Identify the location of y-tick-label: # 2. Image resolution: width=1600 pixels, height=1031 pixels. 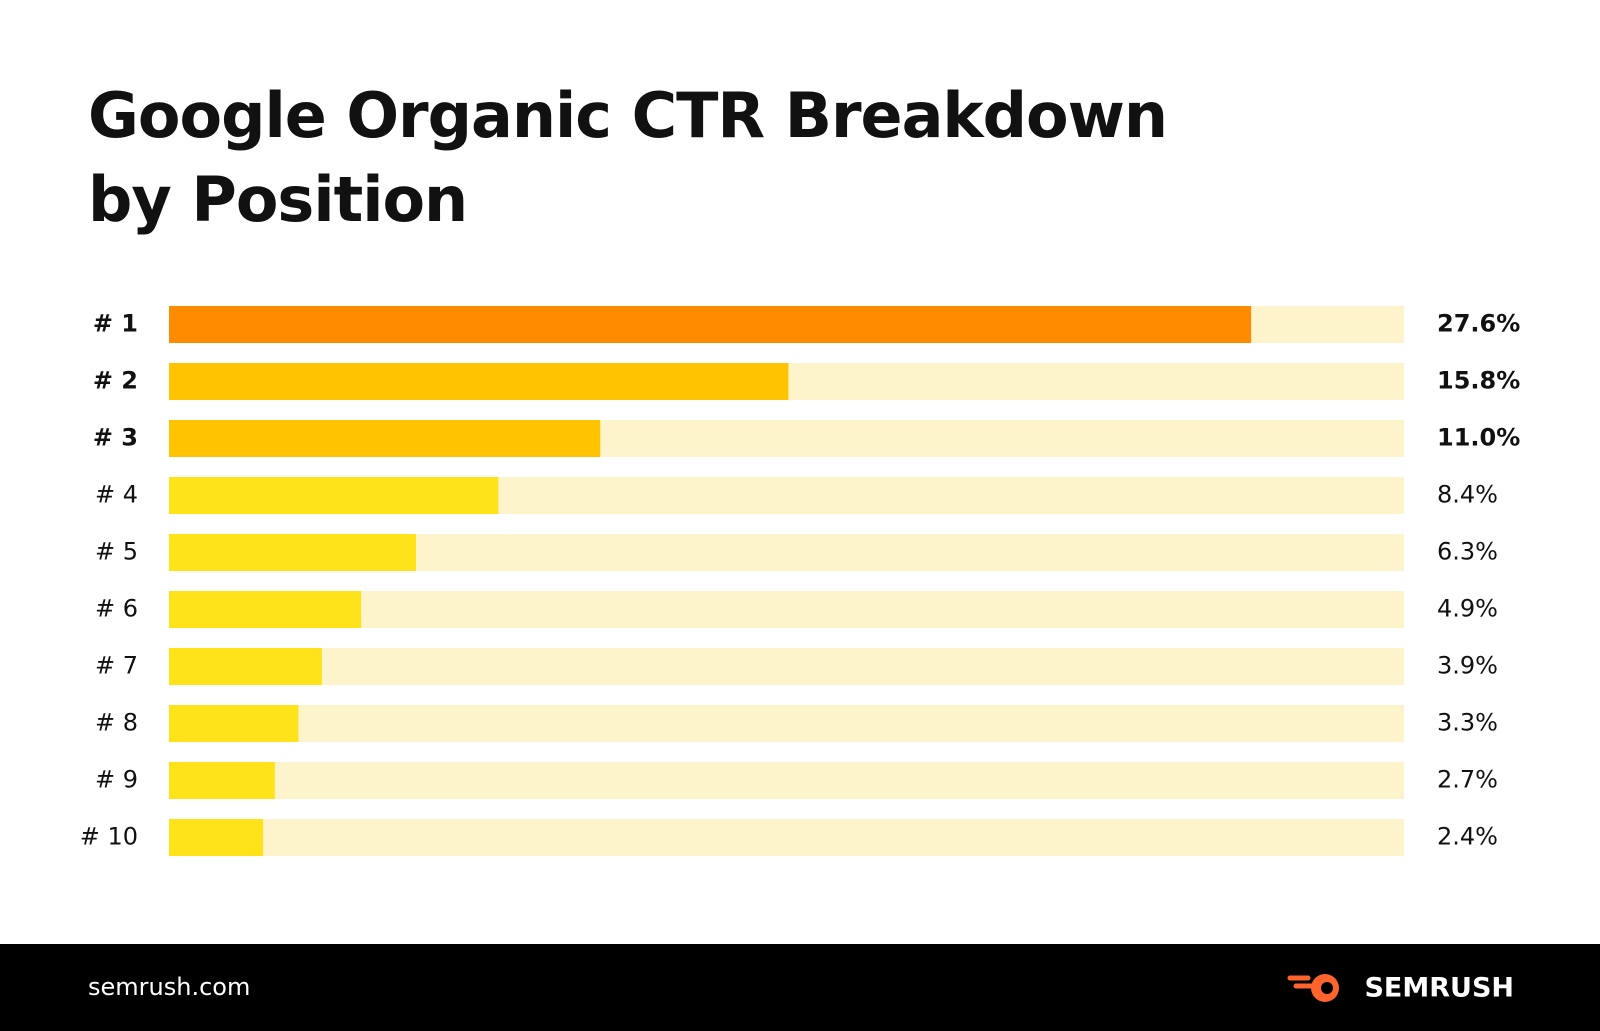
(115, 381).